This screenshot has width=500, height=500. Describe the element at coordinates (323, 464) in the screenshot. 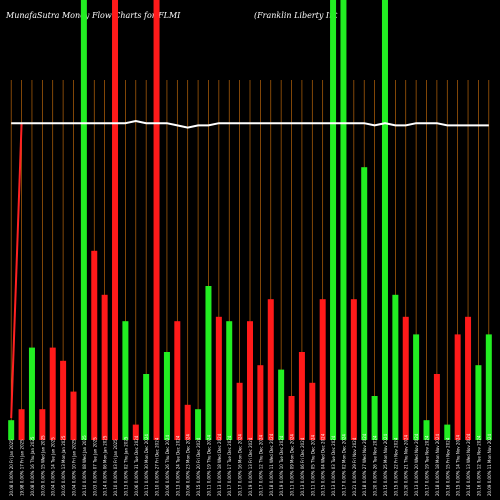

I see `x-tick-label: 20.15 0.00% 04 Wed Dec 2024` at that location.